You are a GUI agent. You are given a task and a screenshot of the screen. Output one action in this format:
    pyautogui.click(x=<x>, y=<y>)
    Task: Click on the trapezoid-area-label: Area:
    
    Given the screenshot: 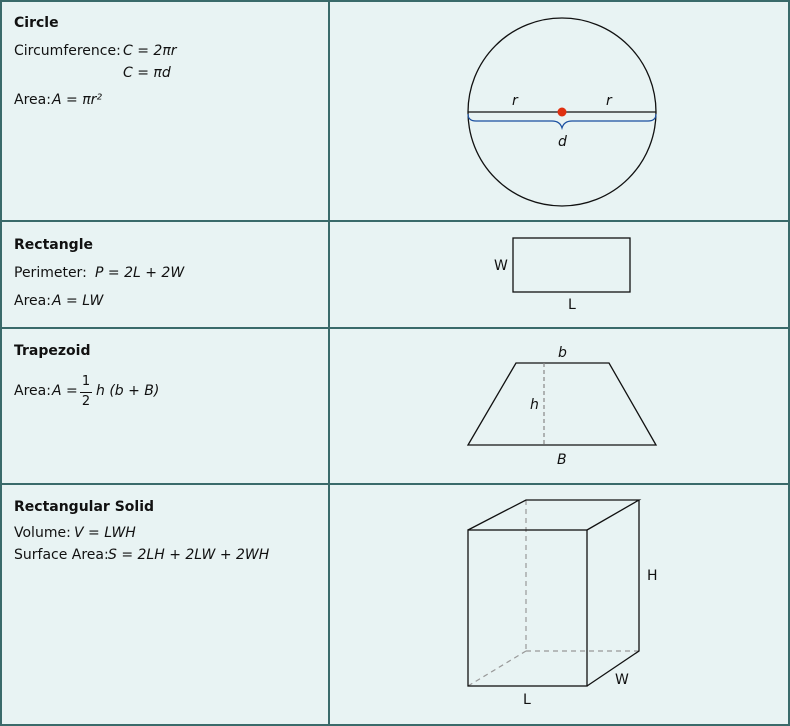 What is the action you would take?
    pyautogui.click(x=32, y=391)
    